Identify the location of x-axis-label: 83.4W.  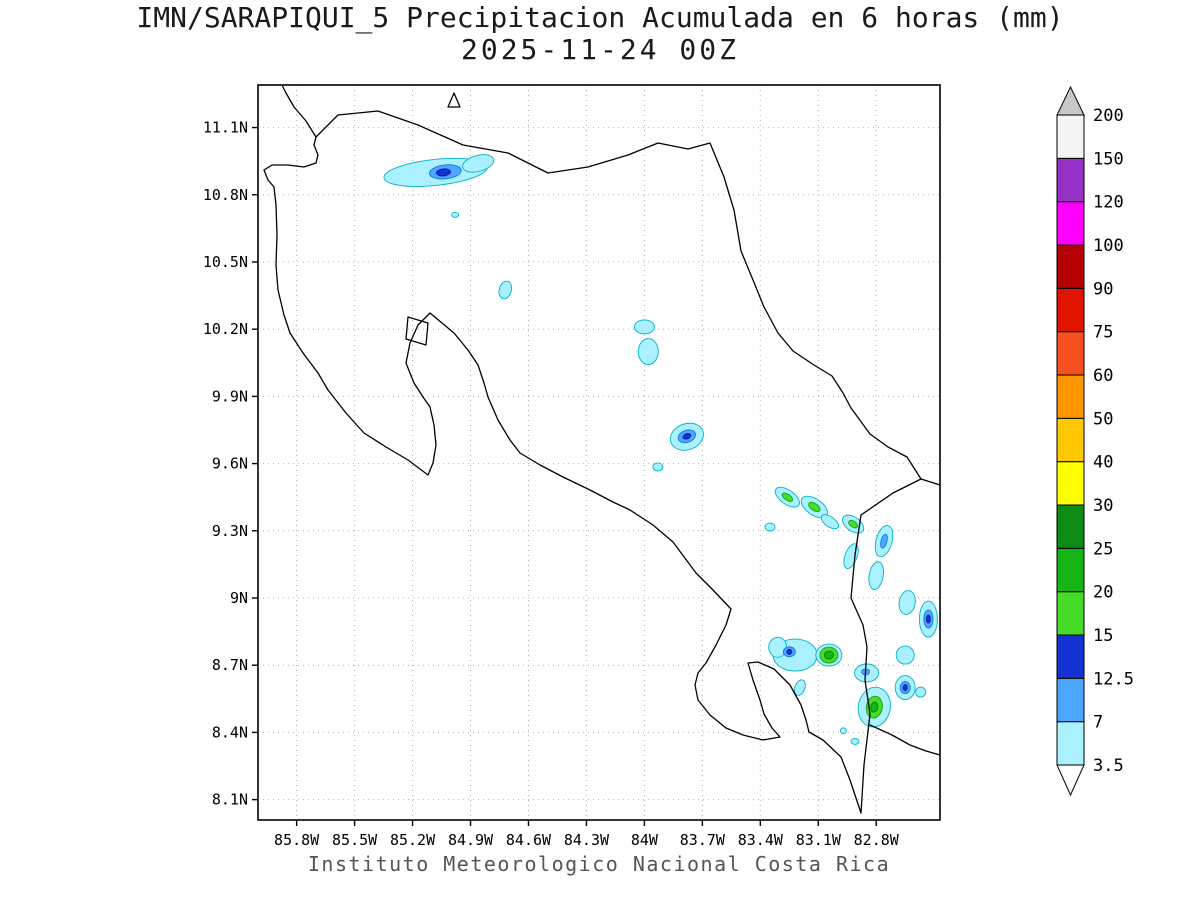
(761, 840).